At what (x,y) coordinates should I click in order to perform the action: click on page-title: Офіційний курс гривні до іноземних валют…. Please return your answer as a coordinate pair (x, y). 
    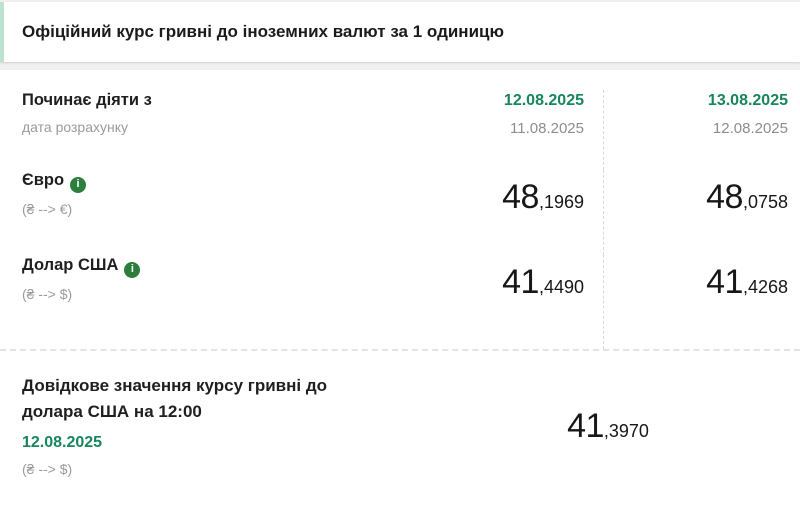
    Looking at the image, I should click on (263, 31).